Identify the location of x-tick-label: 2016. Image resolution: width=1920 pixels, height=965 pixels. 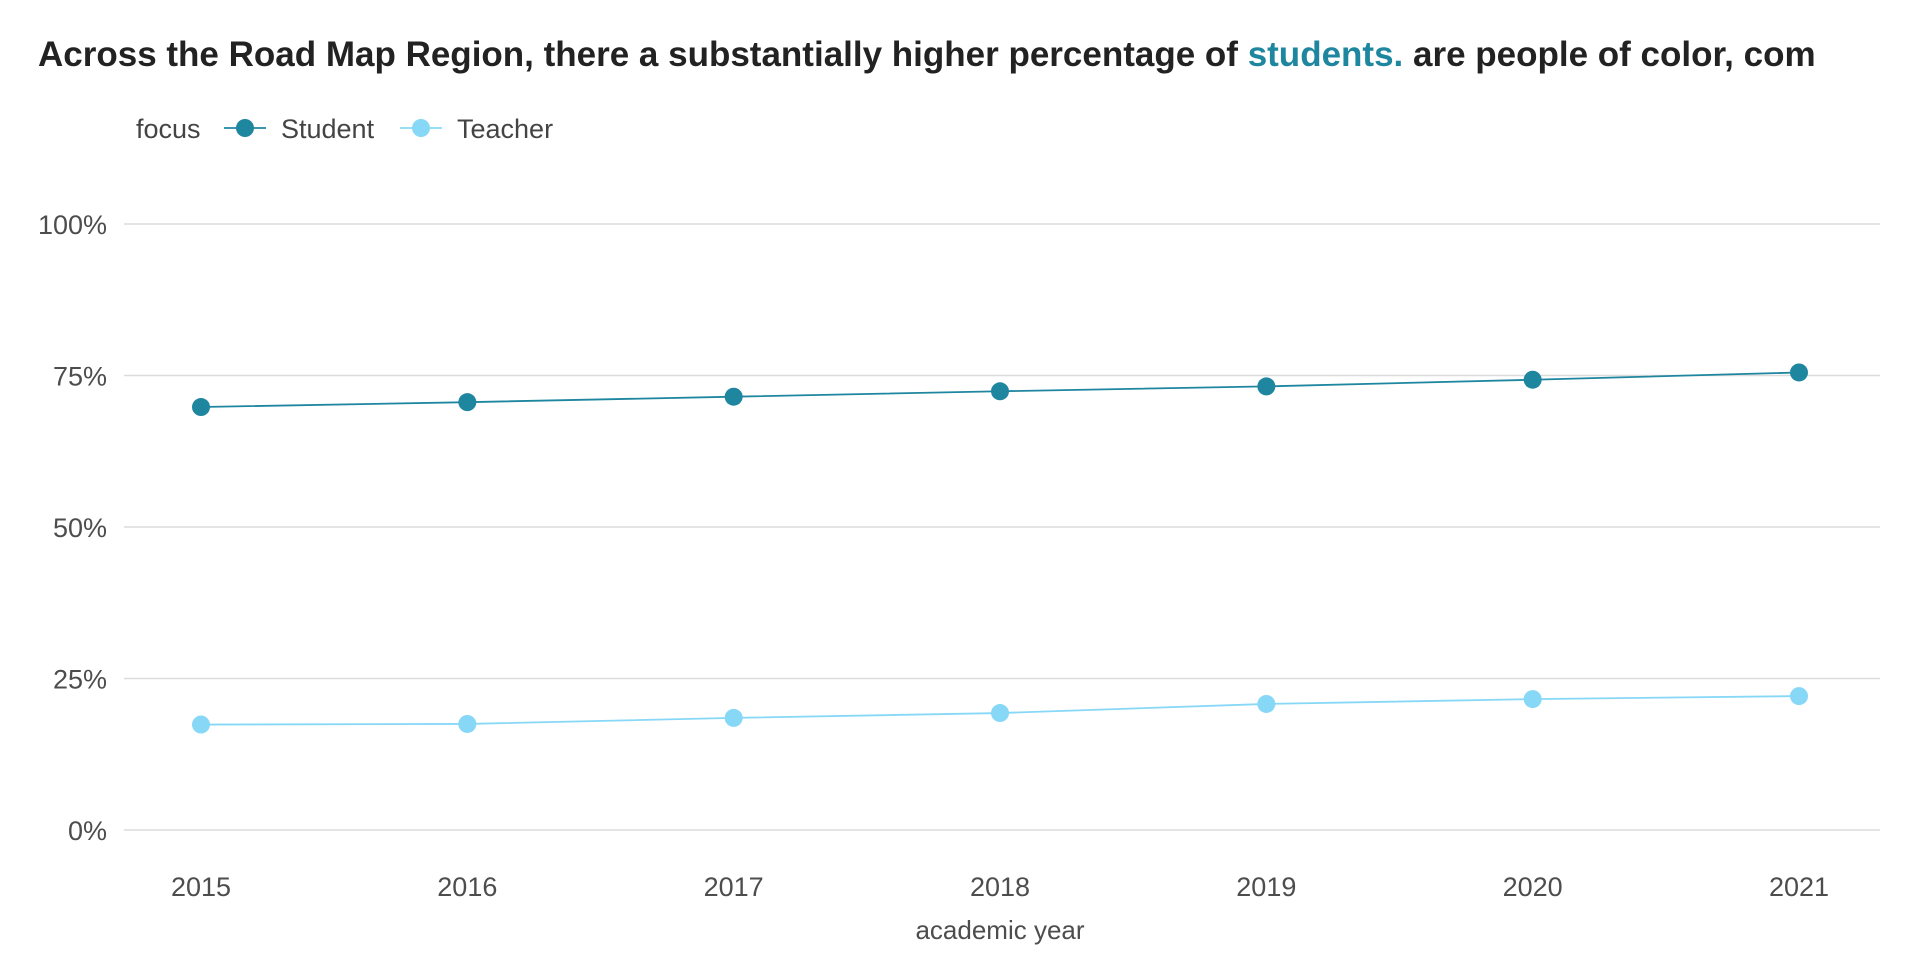
(467, 887).